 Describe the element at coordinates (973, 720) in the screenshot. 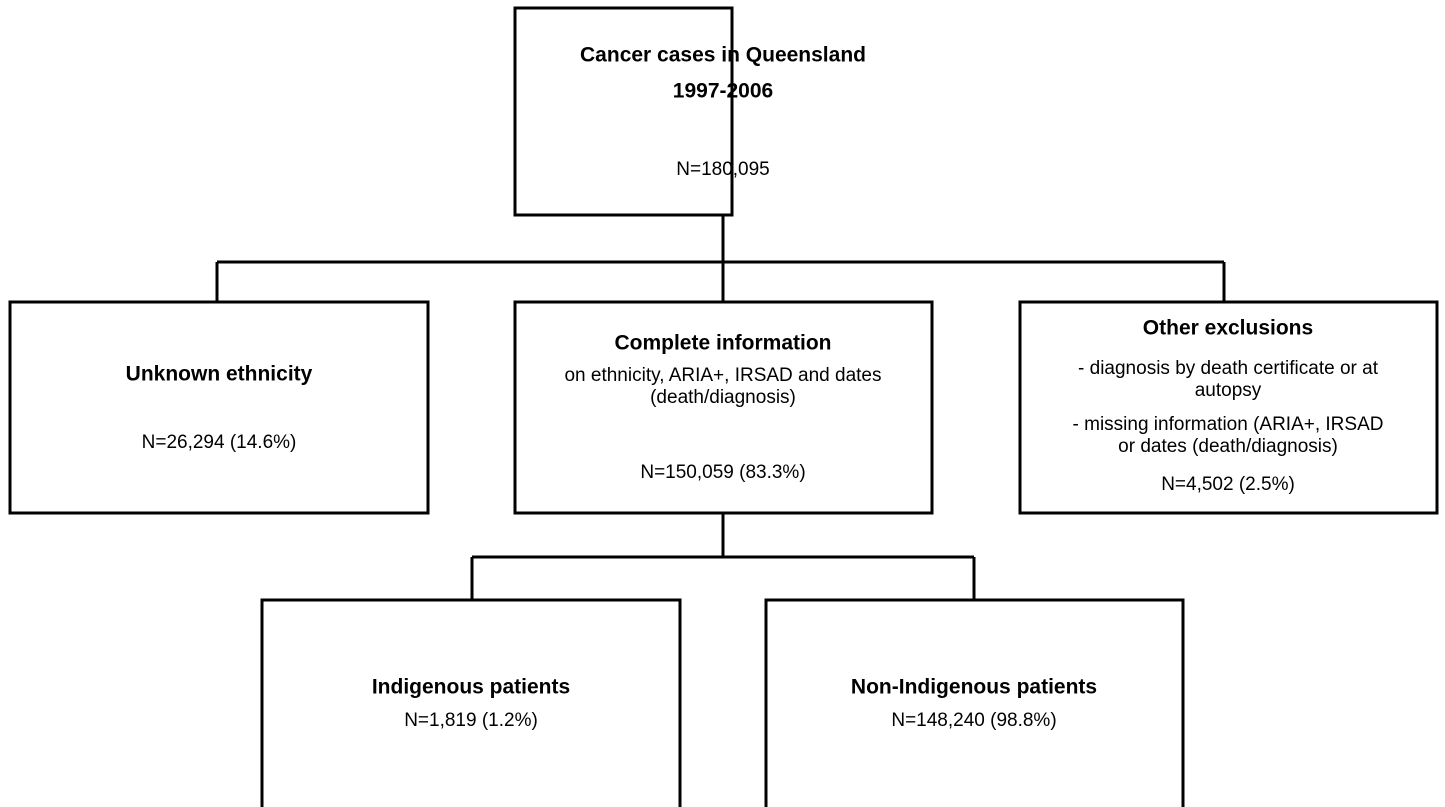

I see `node-count: N=148,240 (98.8%)` at that location.